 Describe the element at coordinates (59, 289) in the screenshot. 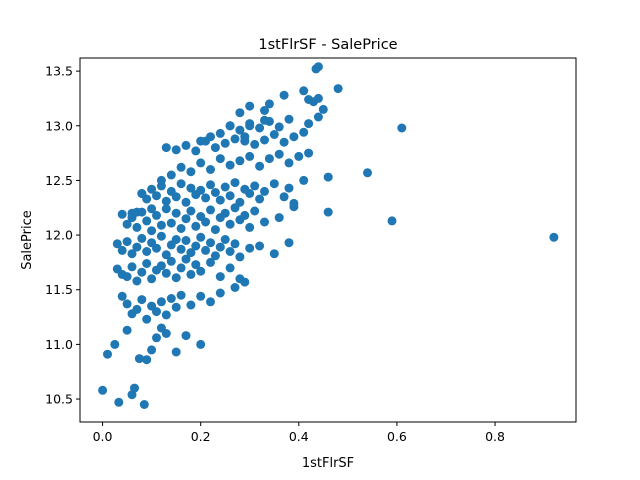

I see `y-tick-label: 11.5` at that location.